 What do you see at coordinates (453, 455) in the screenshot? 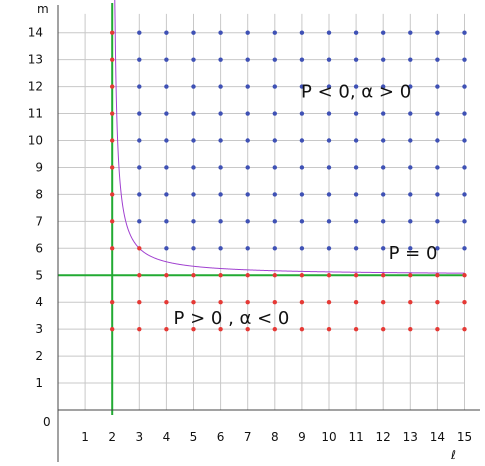
I see `x-axis-label: ℓ` at bounding box center [453, 455].